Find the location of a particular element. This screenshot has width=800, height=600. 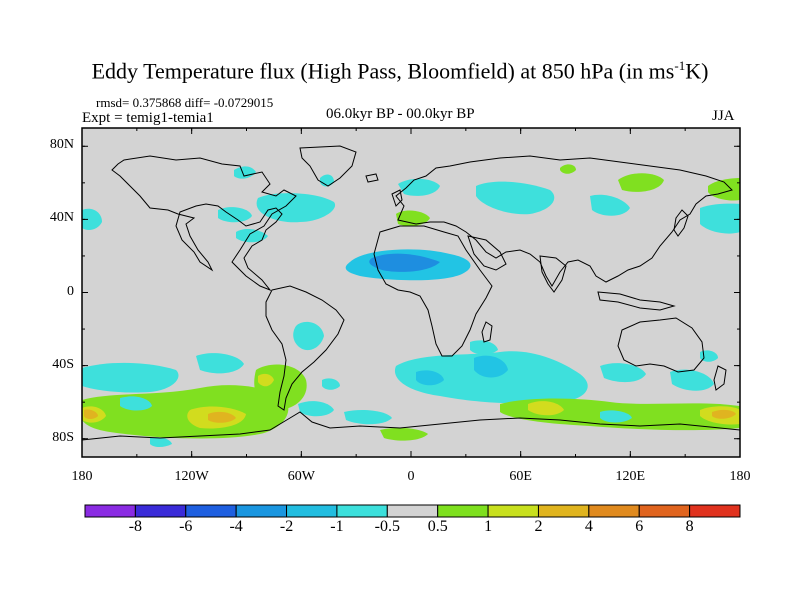

colorbar-label: 8 is located at coordinates (689, 526).